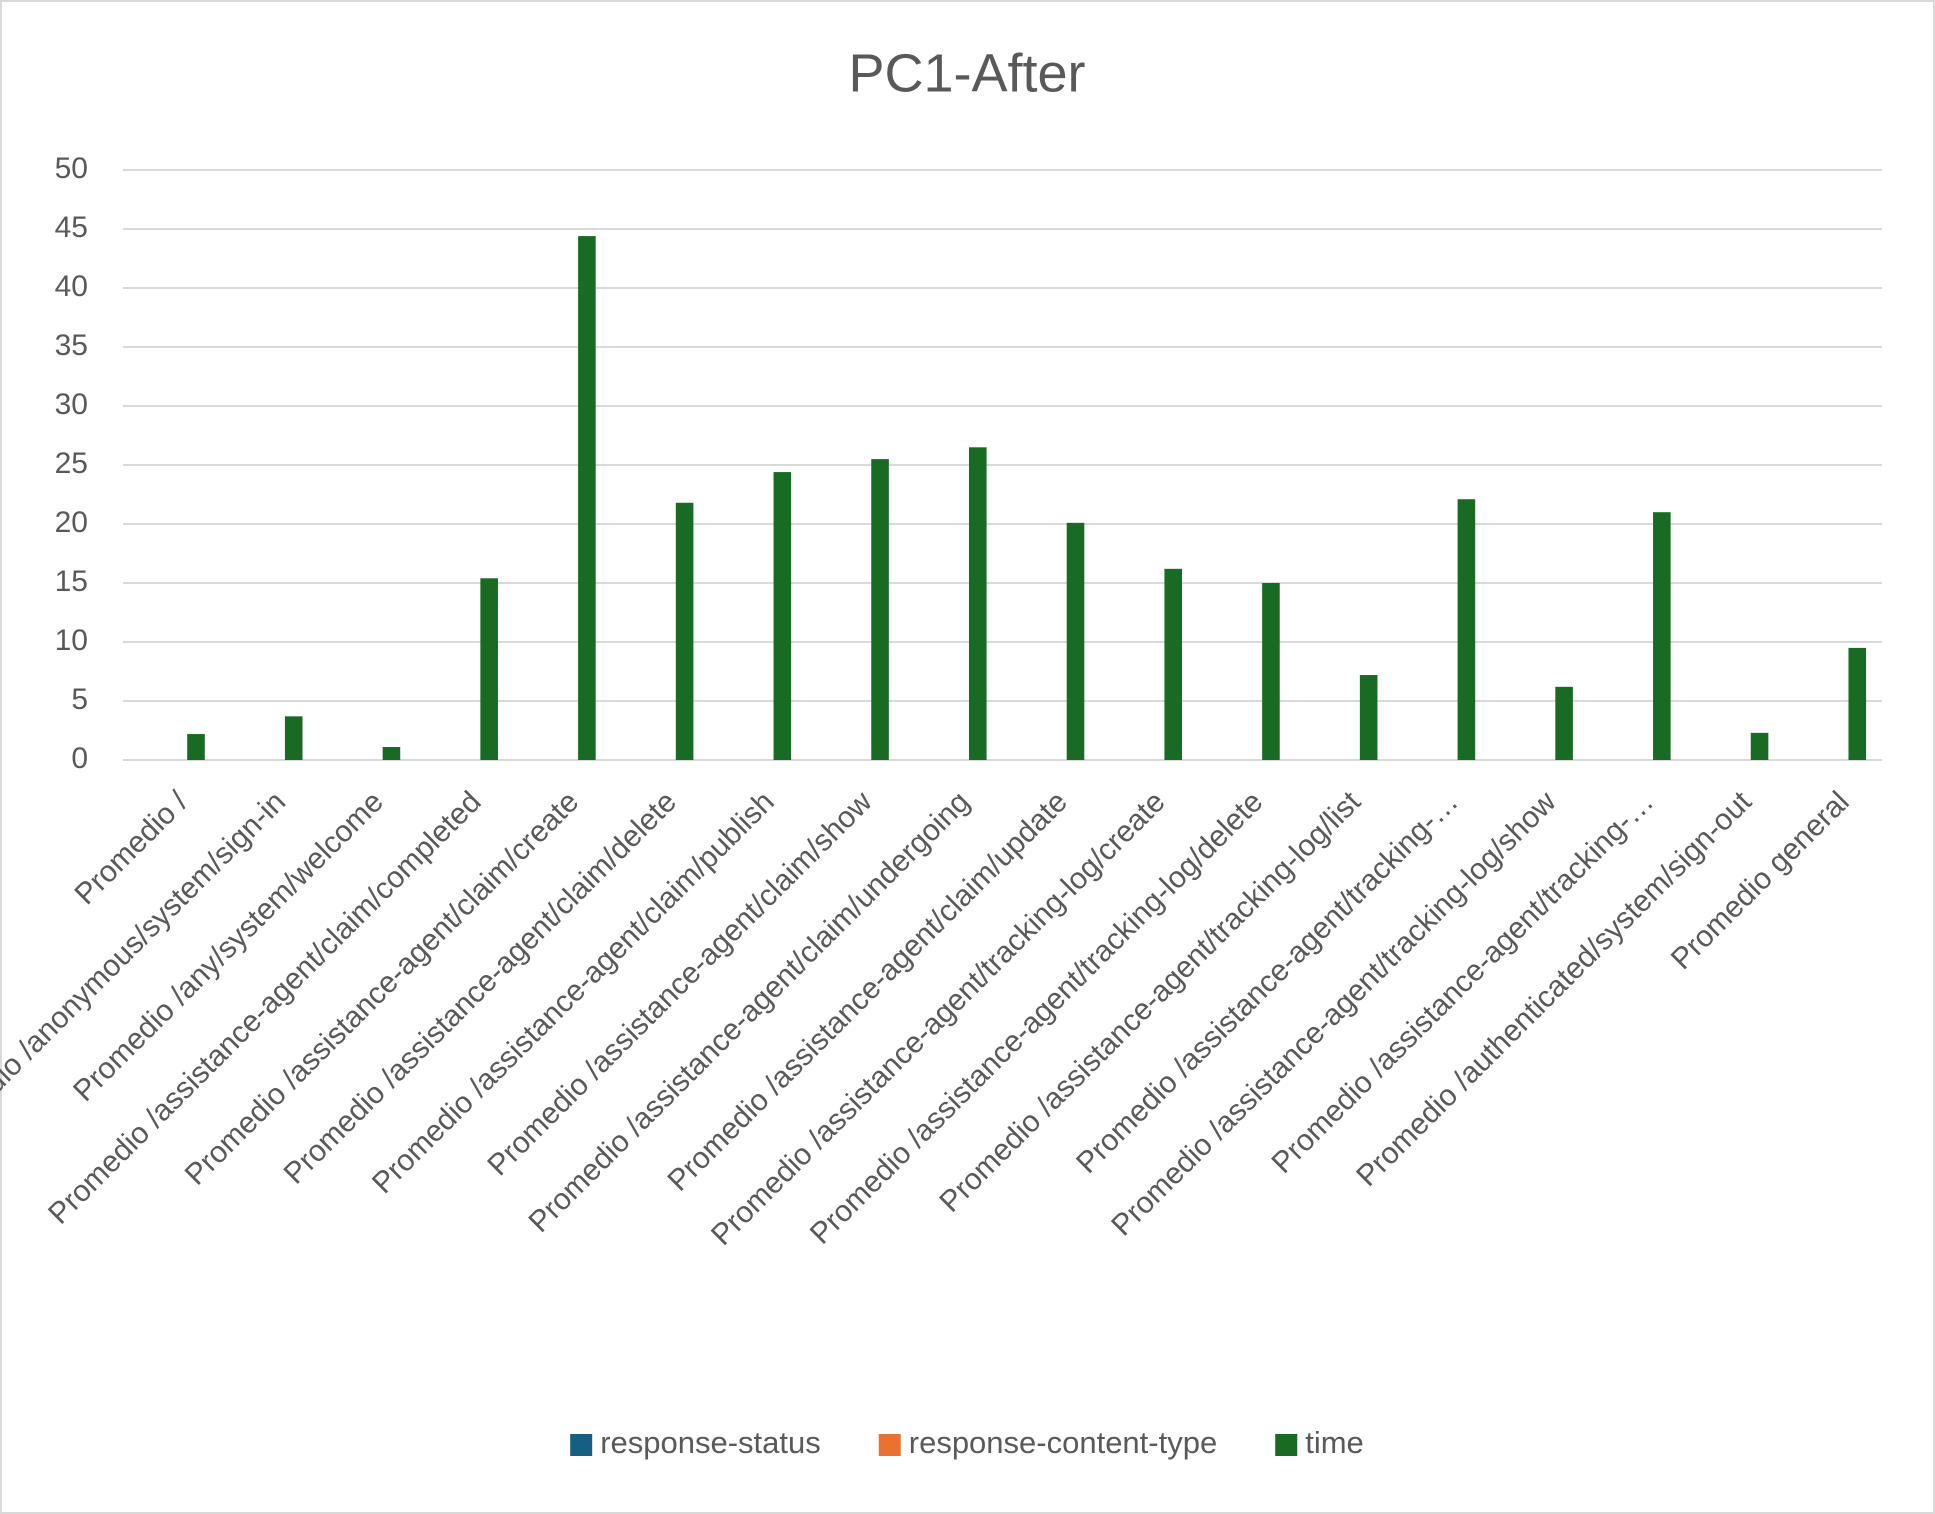 The height and width of the screenshot is (1514, 1935). I want to click on y-tick-label: 0, so click(79, 758).